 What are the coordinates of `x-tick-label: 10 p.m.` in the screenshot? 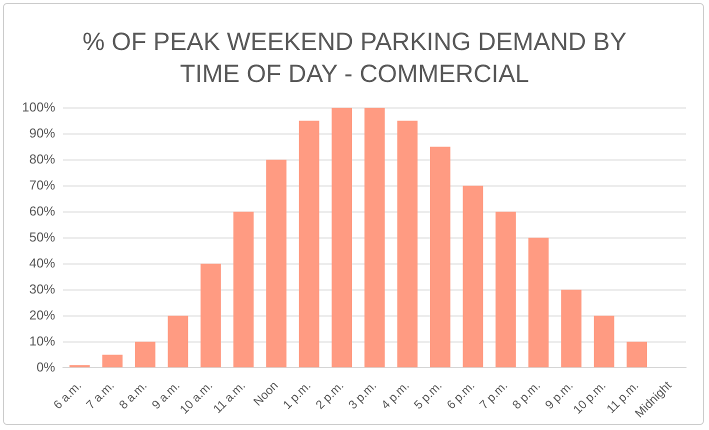 It's located at (589, 397).